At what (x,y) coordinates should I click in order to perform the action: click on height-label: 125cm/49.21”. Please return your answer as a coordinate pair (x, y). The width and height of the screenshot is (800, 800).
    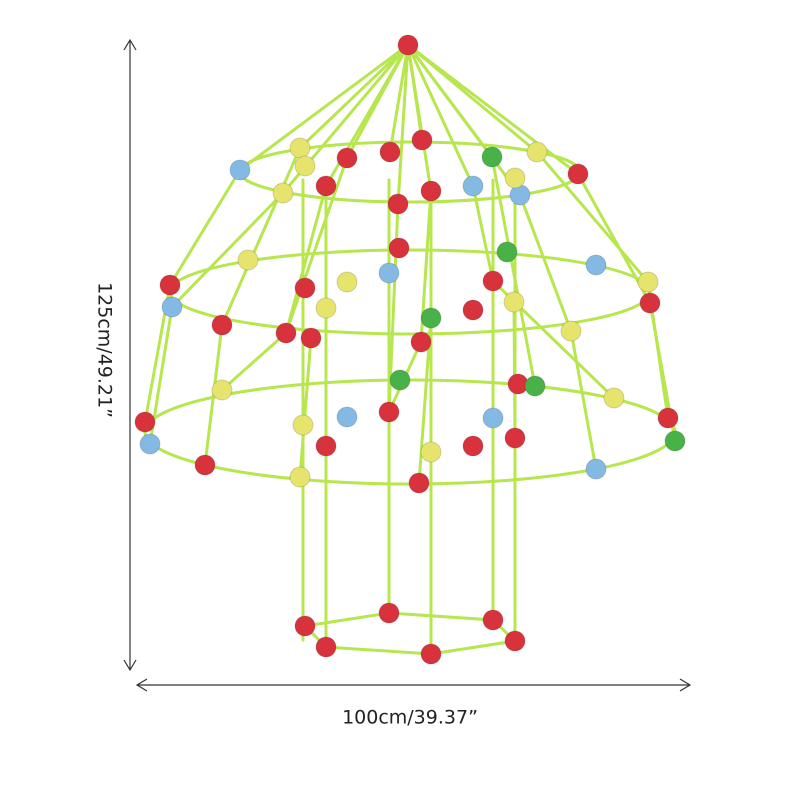
    Looking at the image, I should click on (105, 350).